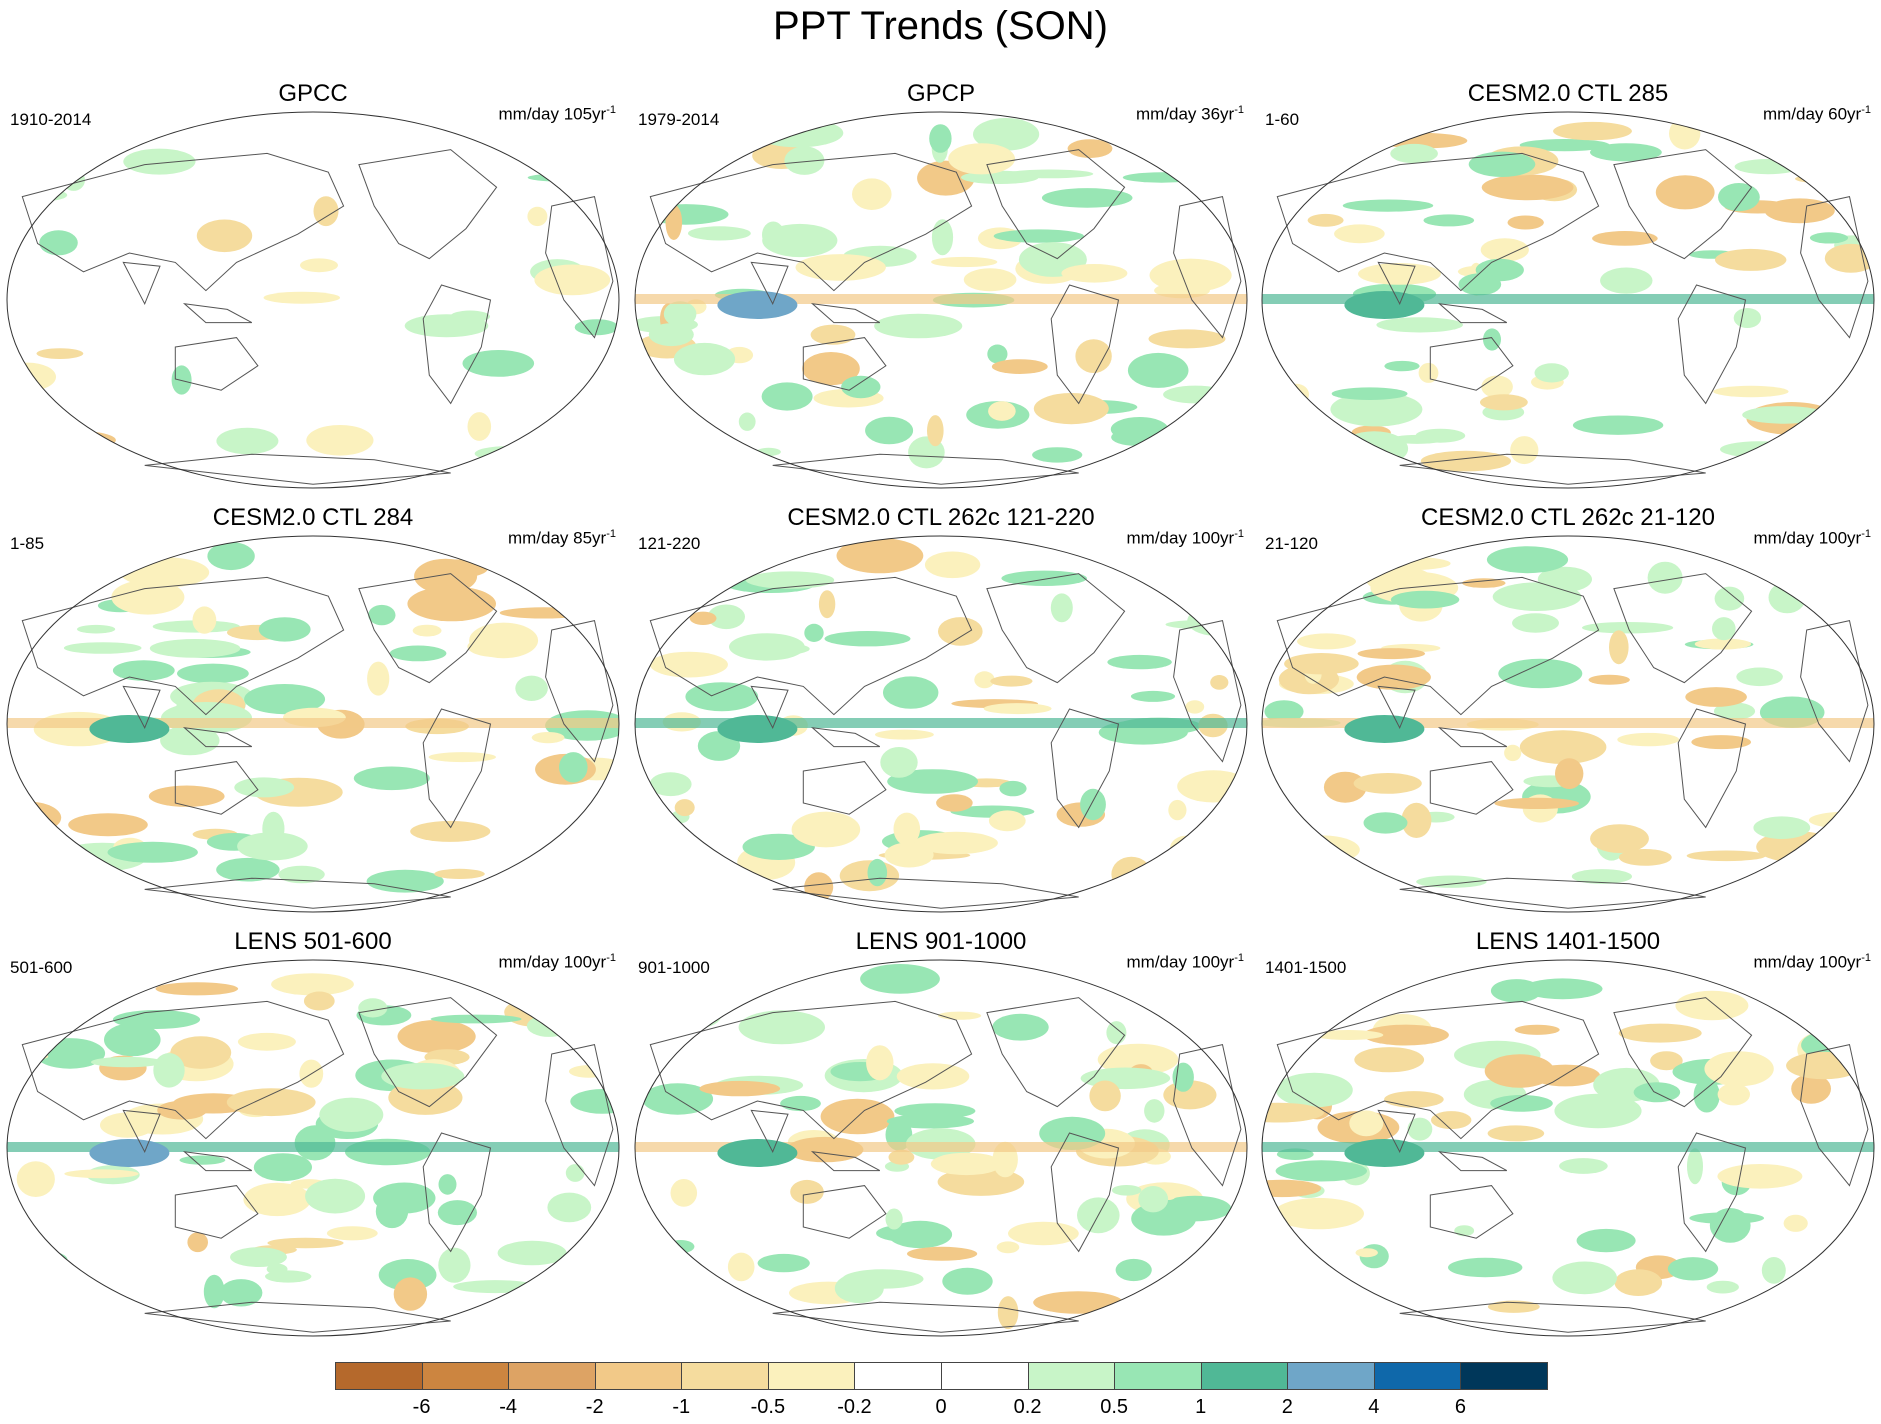 The width and height of the screenshot is (1881, 1424). What do you see at coordinates (940, 26) in the screenshot?
I see `figure-title: PPT Trends (SON)` at bounding box center [940, 26].